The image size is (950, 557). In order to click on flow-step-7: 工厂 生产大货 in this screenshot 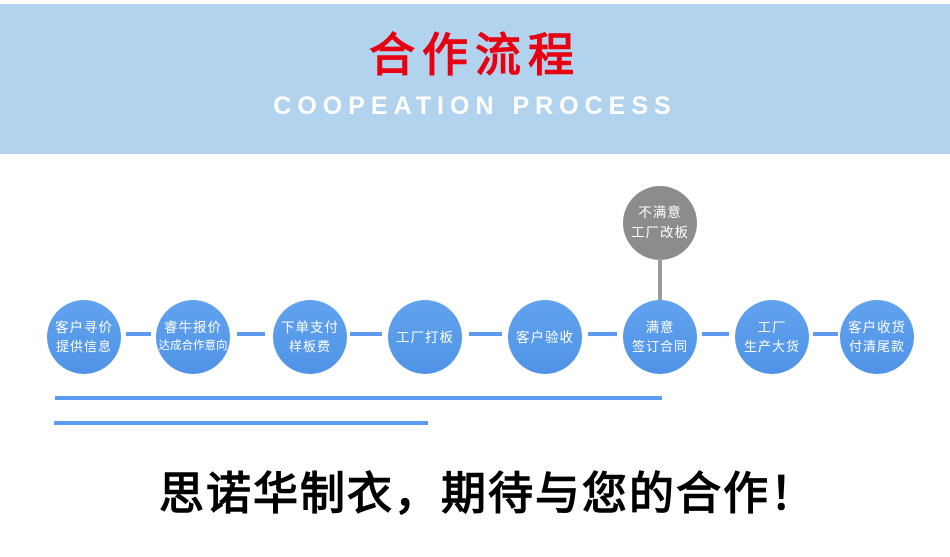, I will do `click(772, 337)`.